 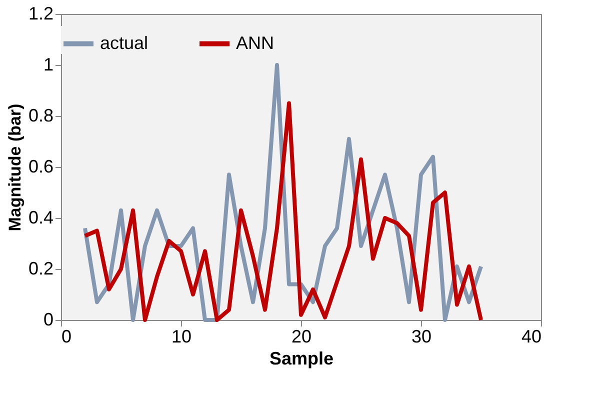 What do you see at coordinates (421, 336) in the screenshot?
I see `x-tick-label: 30` at bounding box center [421, 336].